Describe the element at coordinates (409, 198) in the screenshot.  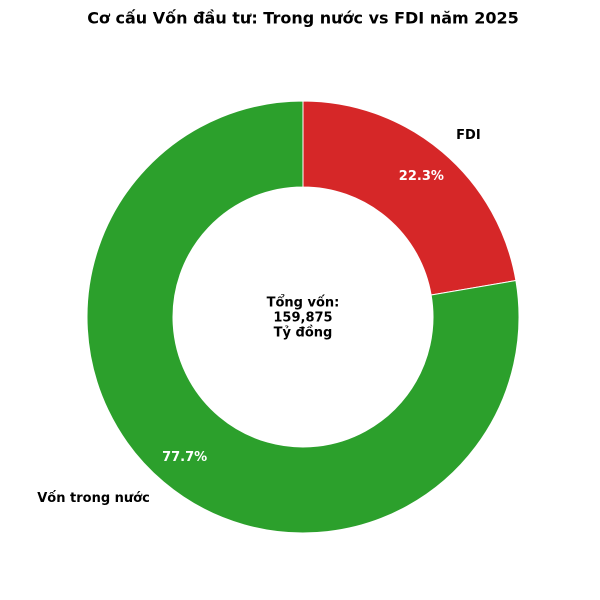
I see `slice` at that location.